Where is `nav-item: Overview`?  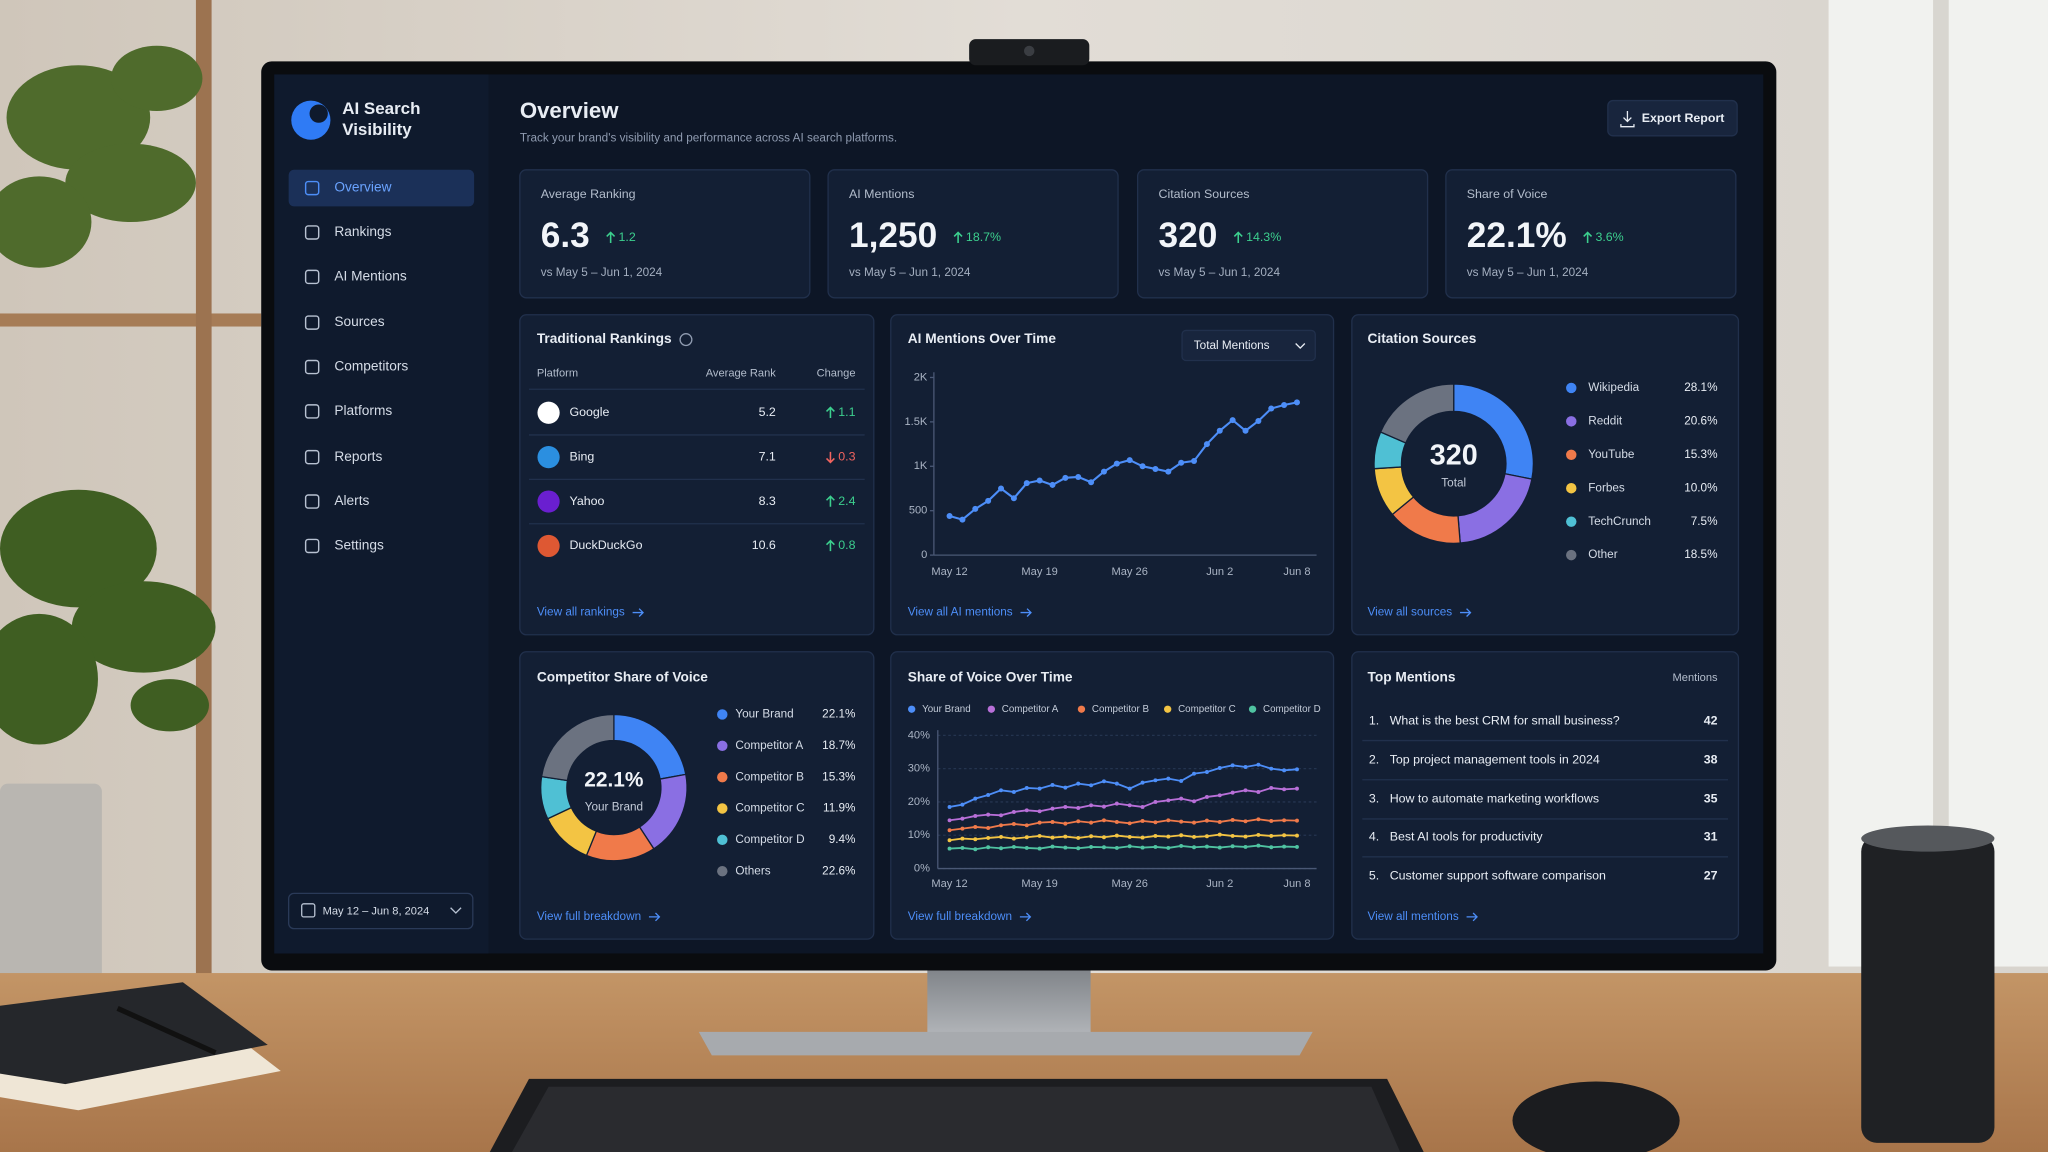 nav-item: Overview is located at coordinates (362, 187).